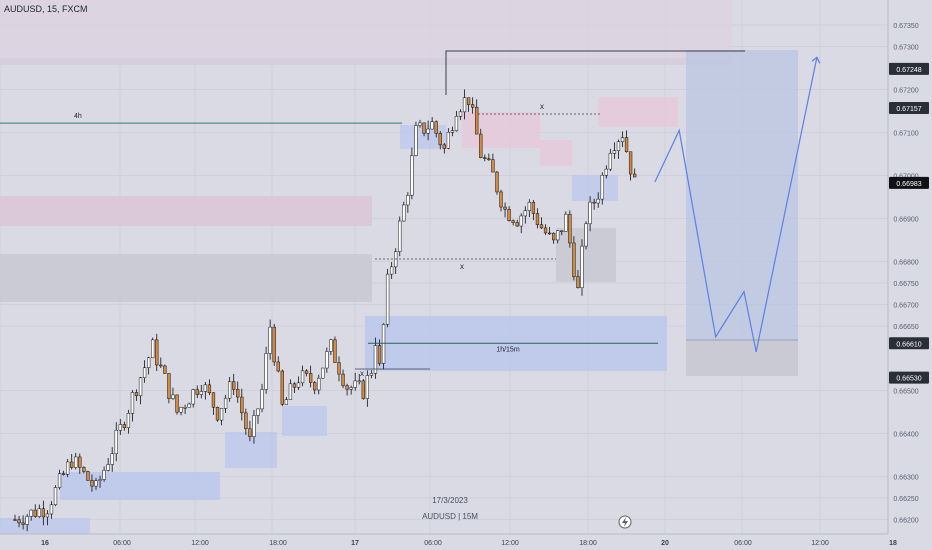 Image resolution: width=932 pixels, height=550 pixels. I want to click on x-tick-label: 12:00, so click(510, 543).